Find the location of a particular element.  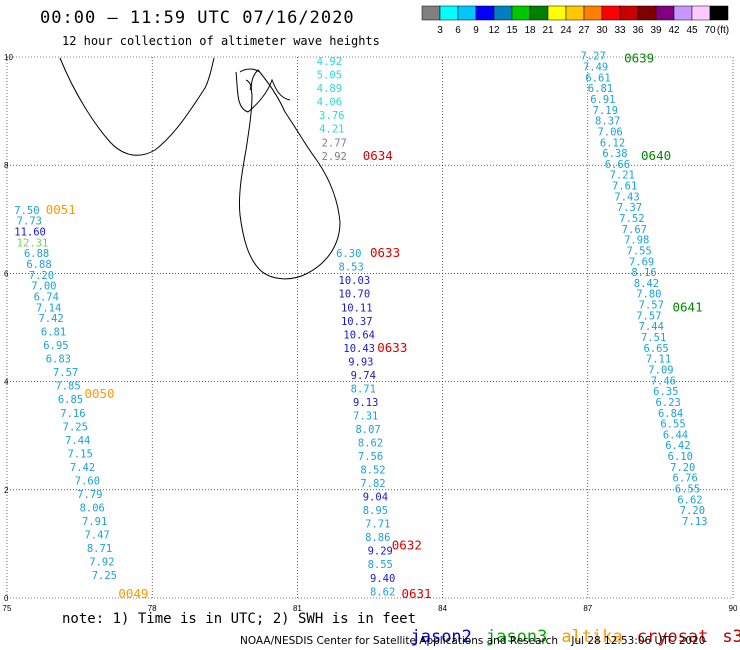

swh-value: 7.69 is located at coordinates (641, 262).